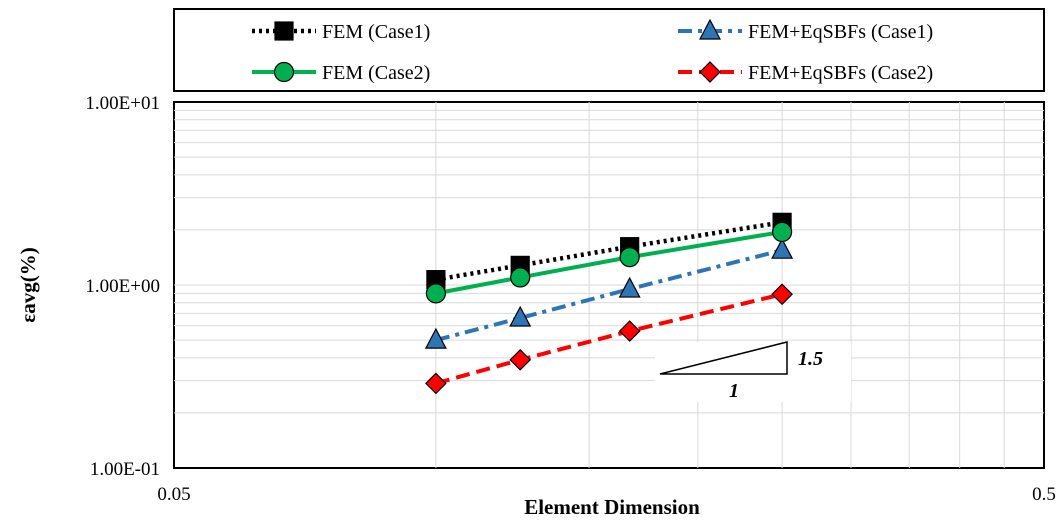 The image size is (1060, 521). What do you see at coordinates (125, 469) in the screenshot?
I see `y-tick-label: 1.00E-01` at bounding box center [125, 469].